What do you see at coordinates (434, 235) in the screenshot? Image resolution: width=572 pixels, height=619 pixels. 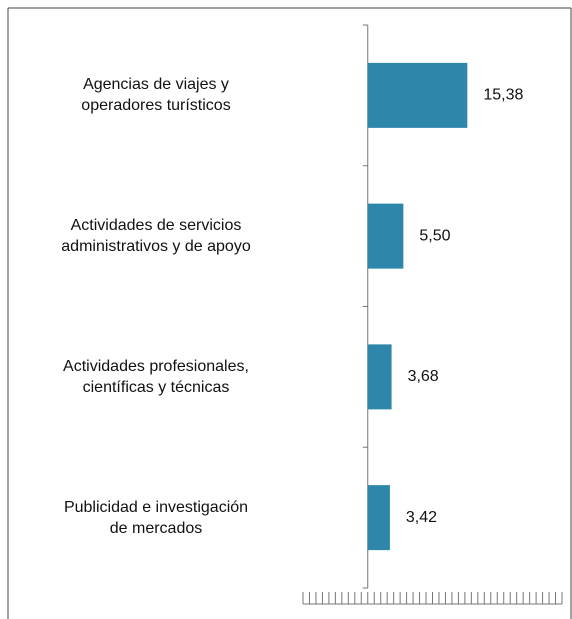 I see `value-label: 5,50` at bounding box center [434, 235].